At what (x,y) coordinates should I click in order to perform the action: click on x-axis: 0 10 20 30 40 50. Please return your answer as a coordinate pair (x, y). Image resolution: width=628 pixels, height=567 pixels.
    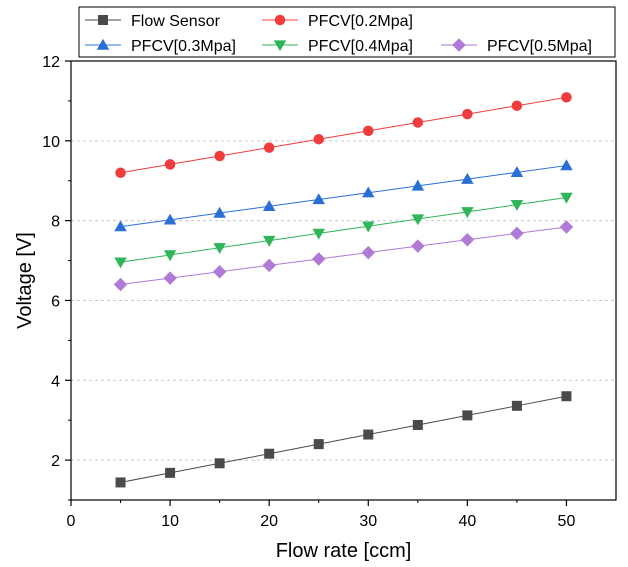
    Looking at the image, I should click on (321, 515).